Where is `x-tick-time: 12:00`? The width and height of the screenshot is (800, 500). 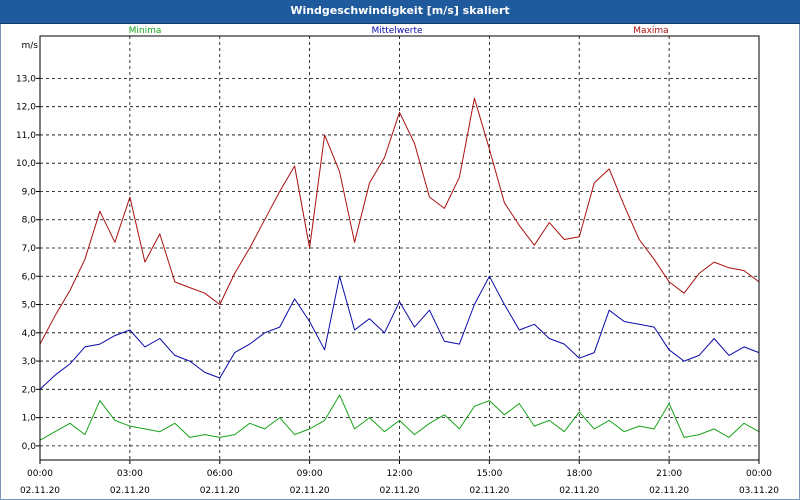
x-tick-time: 12:00 is located at coordinates (400, 474).